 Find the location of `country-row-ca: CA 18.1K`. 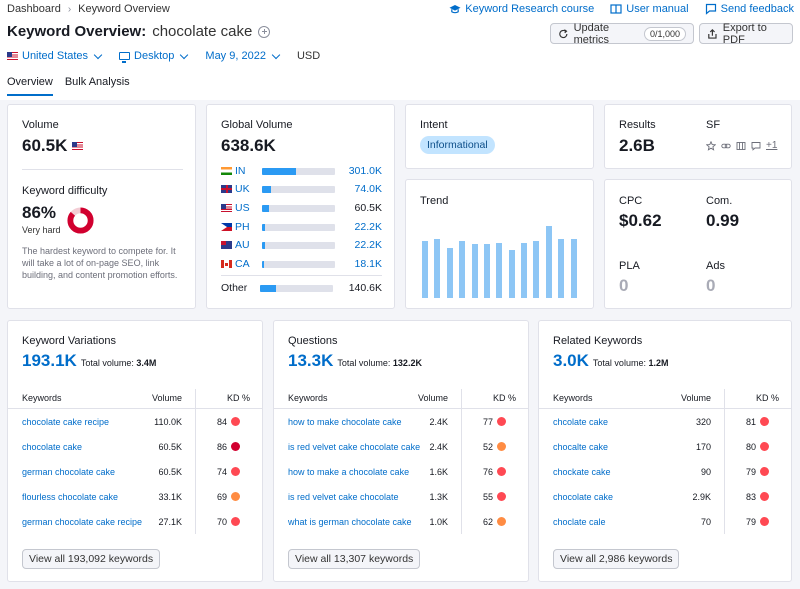

country-row-ca: CA 18.1K is located at coordinates (301, 264).